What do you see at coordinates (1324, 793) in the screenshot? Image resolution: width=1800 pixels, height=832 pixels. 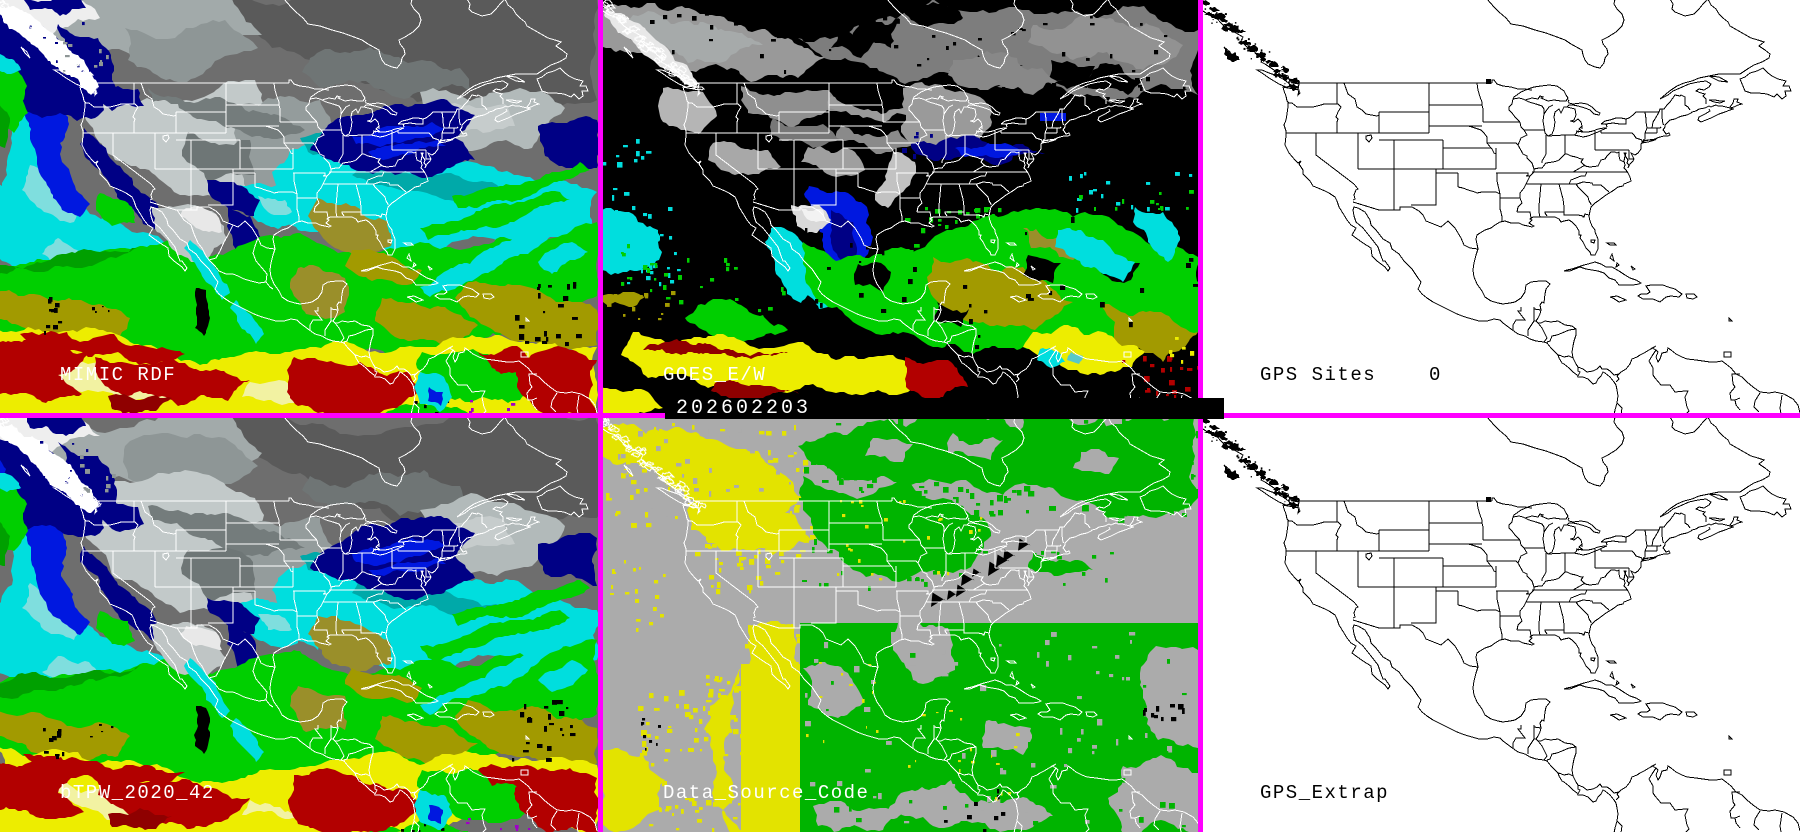 I see `svg-text: GPS_Extrap` at bounding box center [1324, 793].